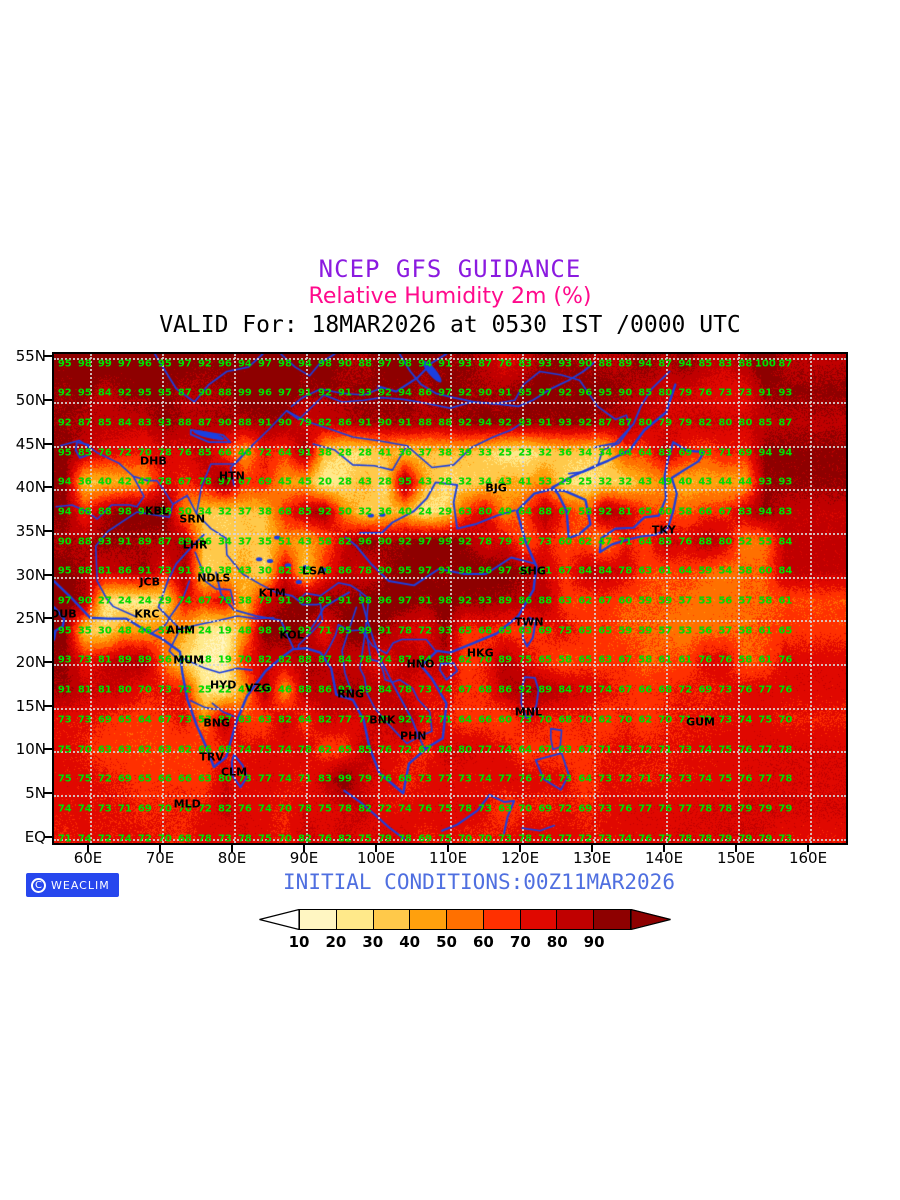  Describe the element at coordinates (285, 571) in the screenshot. I see `grid-value-label: 82` at that location.